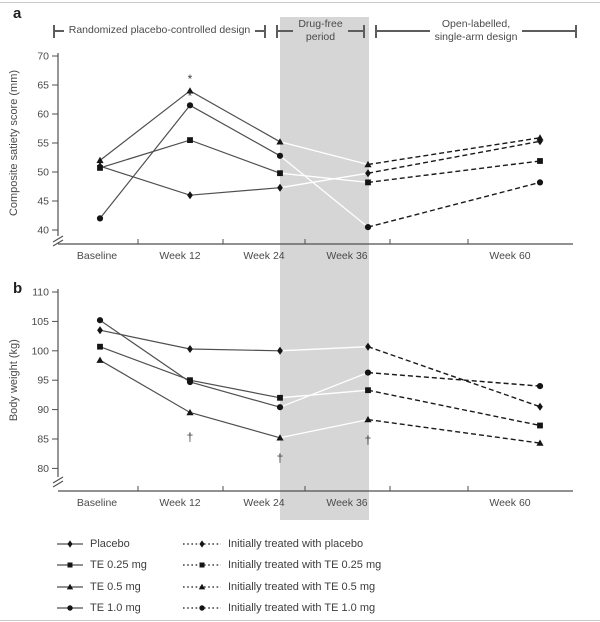  I want to click on legend-label: Placebo, so click(110, 543).